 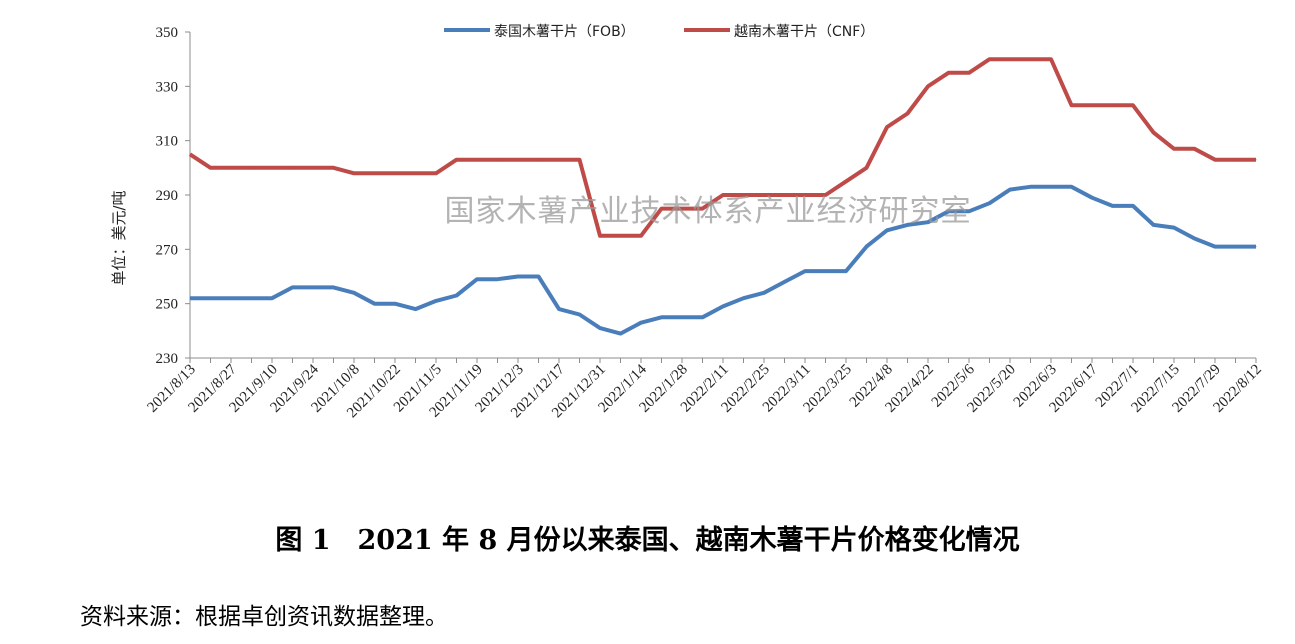 I want to click on legend-label: 越南木薯干片（CNF）, so click(x=804, y=32).